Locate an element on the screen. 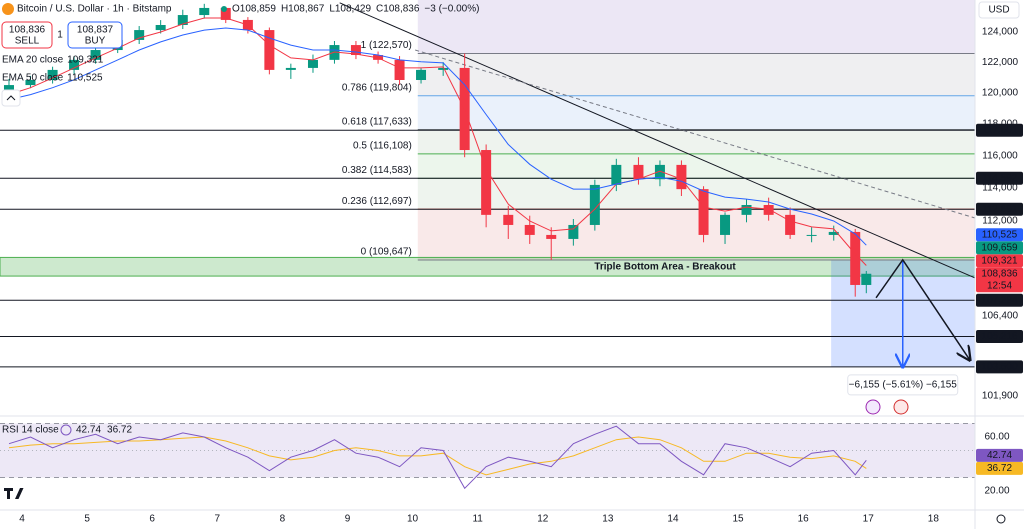  price-tag-label: 109,321 is located at coordinates (999, 260).